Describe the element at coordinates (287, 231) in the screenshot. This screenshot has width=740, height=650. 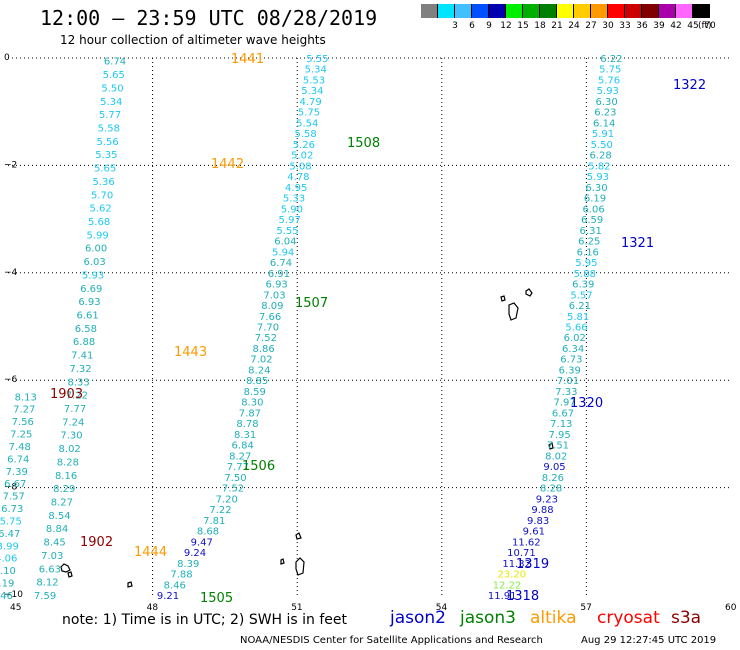
I see `swh-value: 5.55` at that location.